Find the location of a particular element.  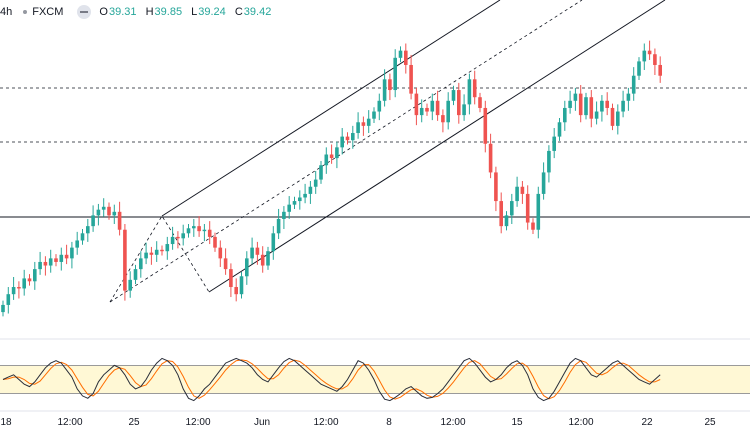

visibility-toggle-icon is located at coordinates (84, 12).